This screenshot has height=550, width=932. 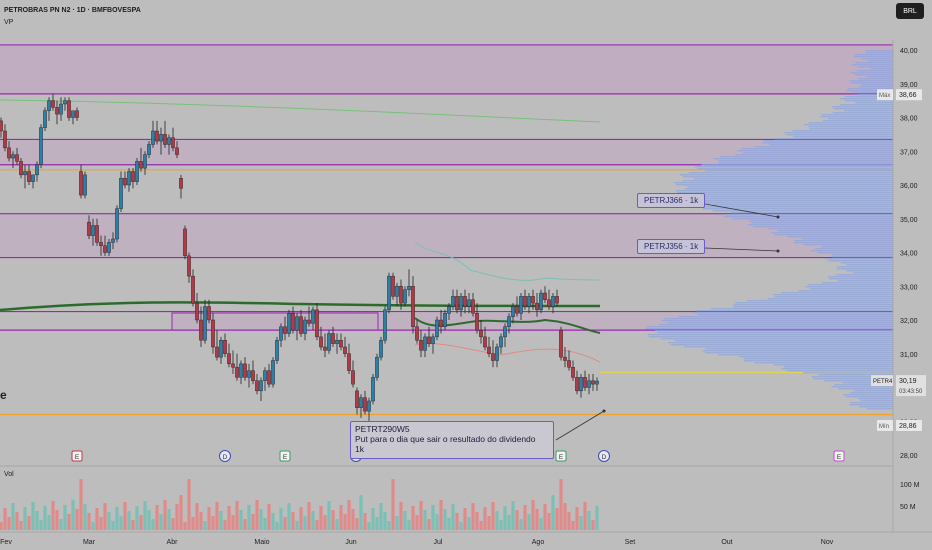 What do you see at coordinates (726, 542) in the screenshot?
I see `time-tick-label: Out` at bounding box center [726, 542].